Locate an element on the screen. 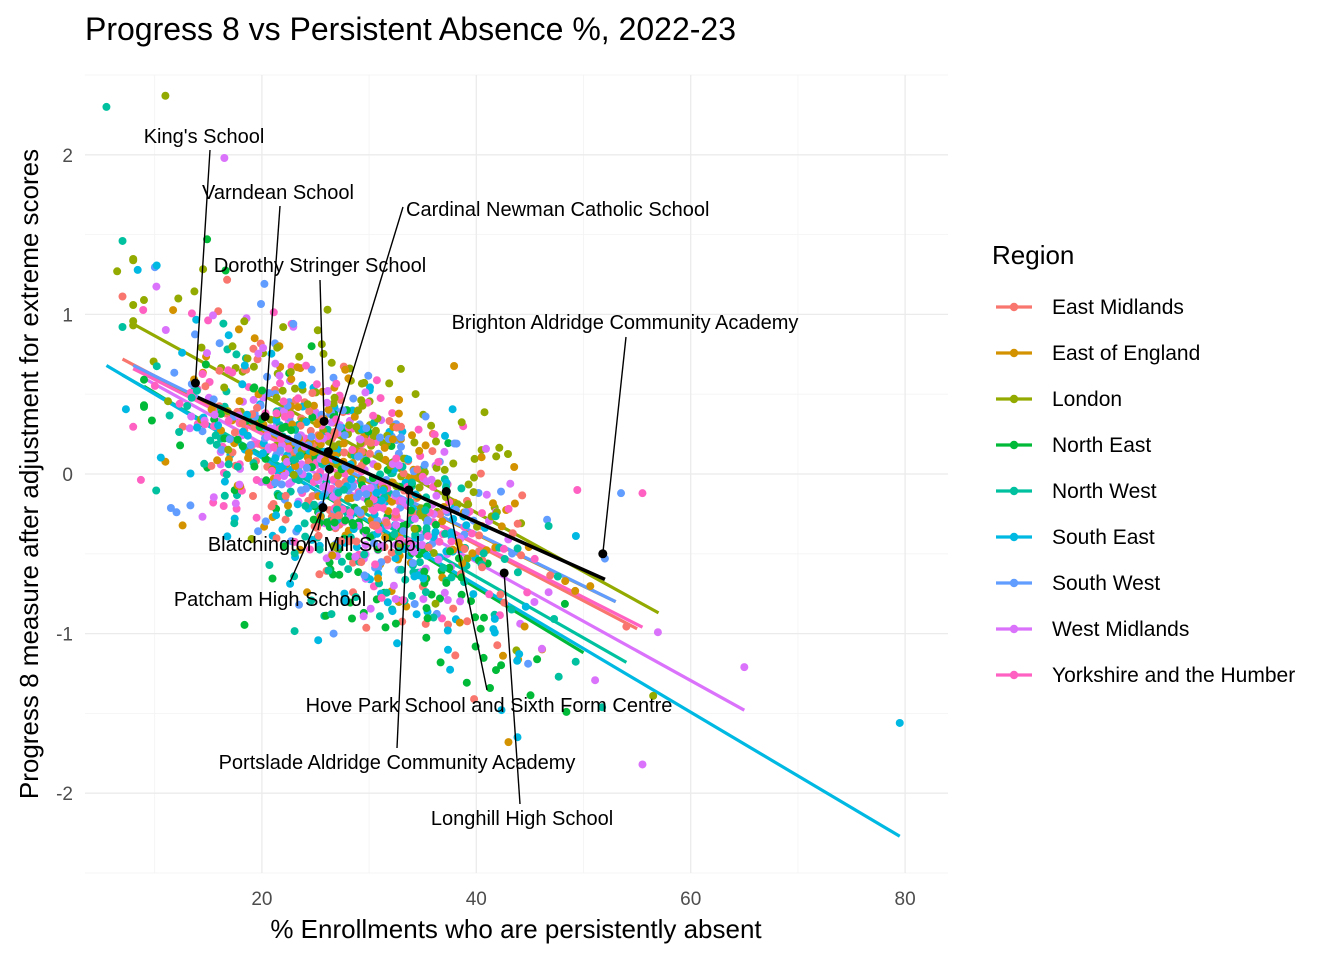  legend-label: South East is located at coordinates (1103, 537).